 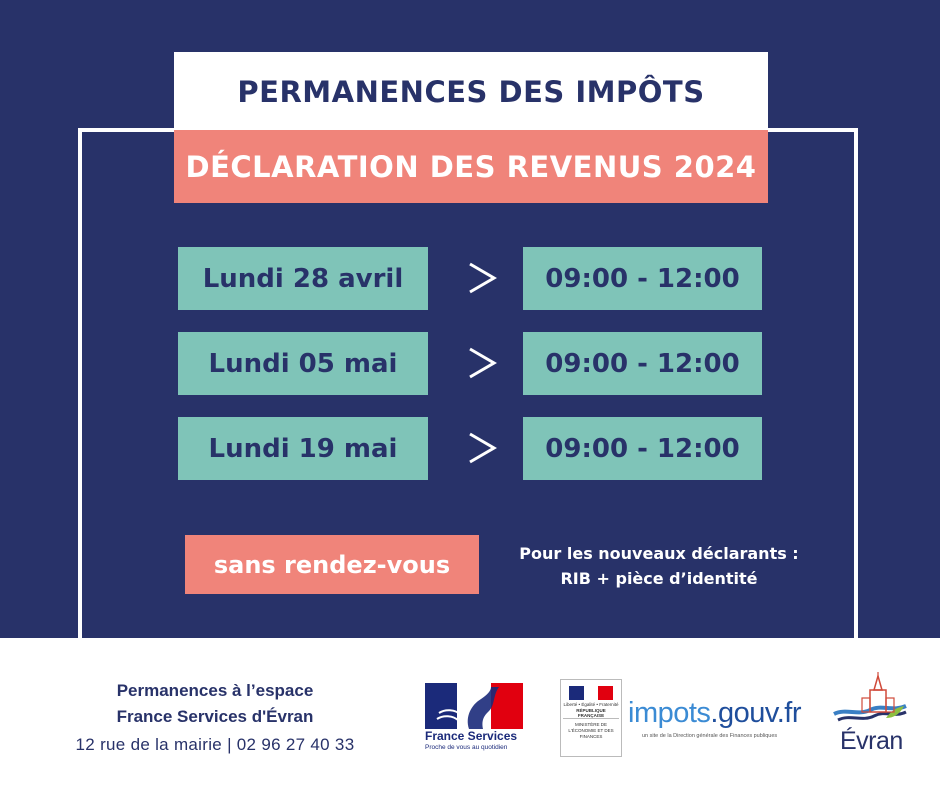 I want to click on no-appointment-label: sans rendez-vous, so click(x=332, y=564).